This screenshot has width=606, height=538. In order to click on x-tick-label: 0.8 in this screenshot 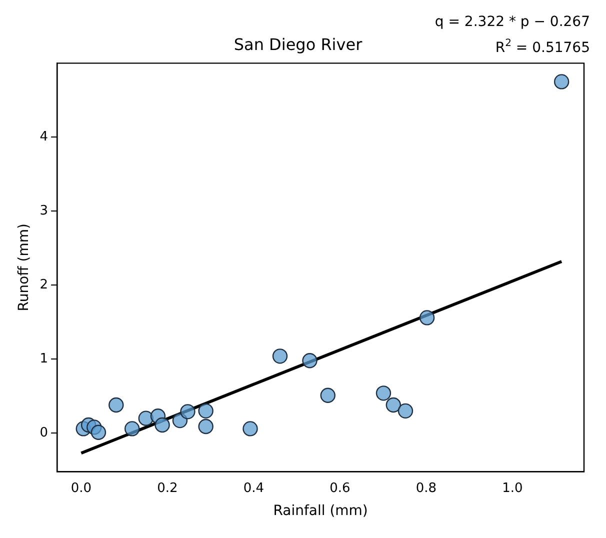, I will do `click(426, 488)`.